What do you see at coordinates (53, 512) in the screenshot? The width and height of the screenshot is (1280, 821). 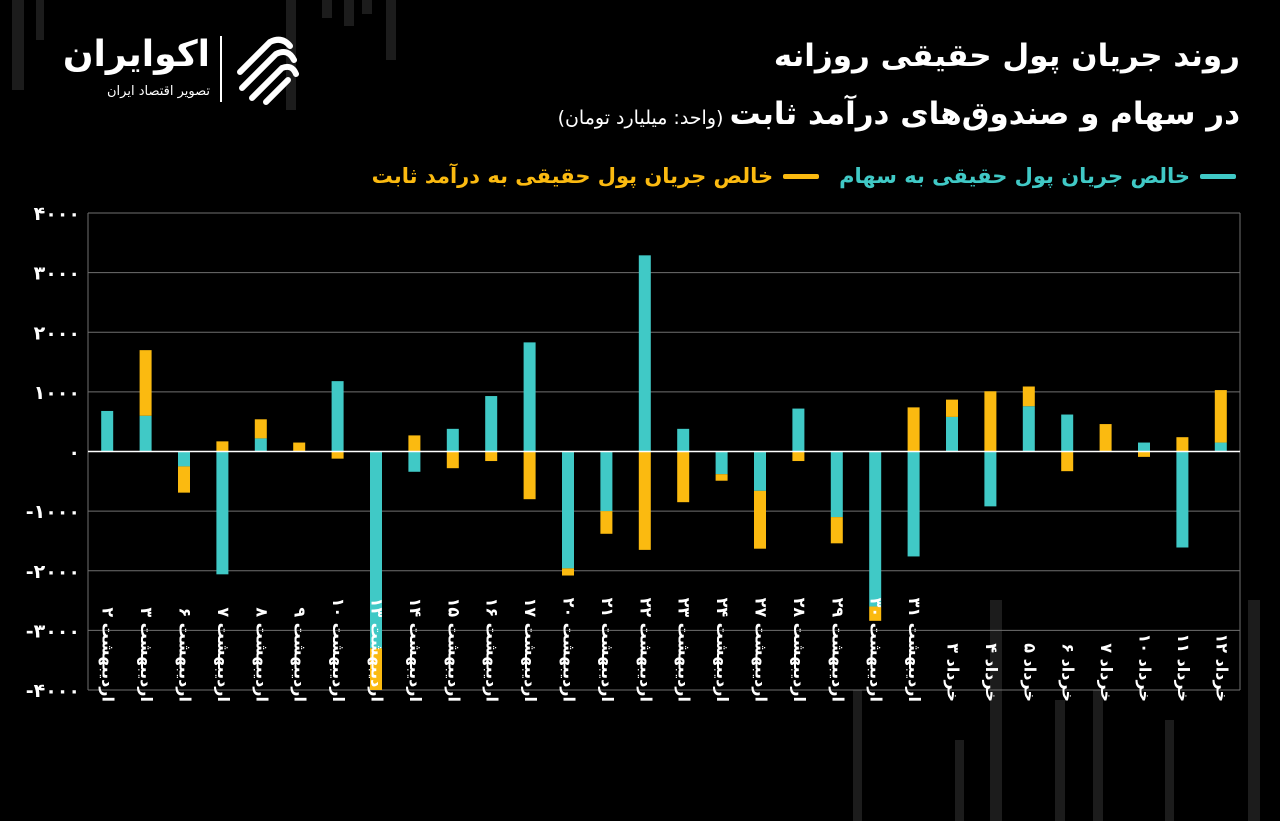 I see `y-tick-label: -۱۰۰۰` at bounding box center [53, 512].